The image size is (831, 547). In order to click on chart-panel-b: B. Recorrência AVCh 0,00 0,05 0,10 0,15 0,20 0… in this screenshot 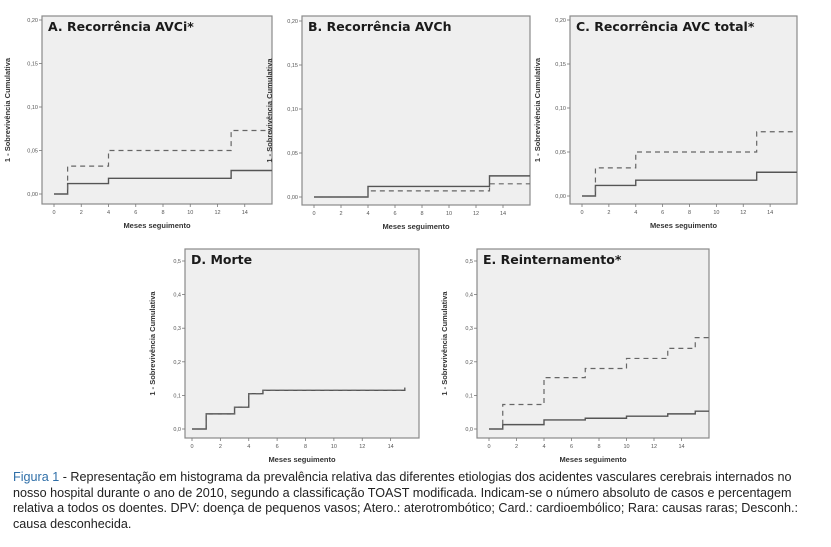, I will do `click(398, 123)`.